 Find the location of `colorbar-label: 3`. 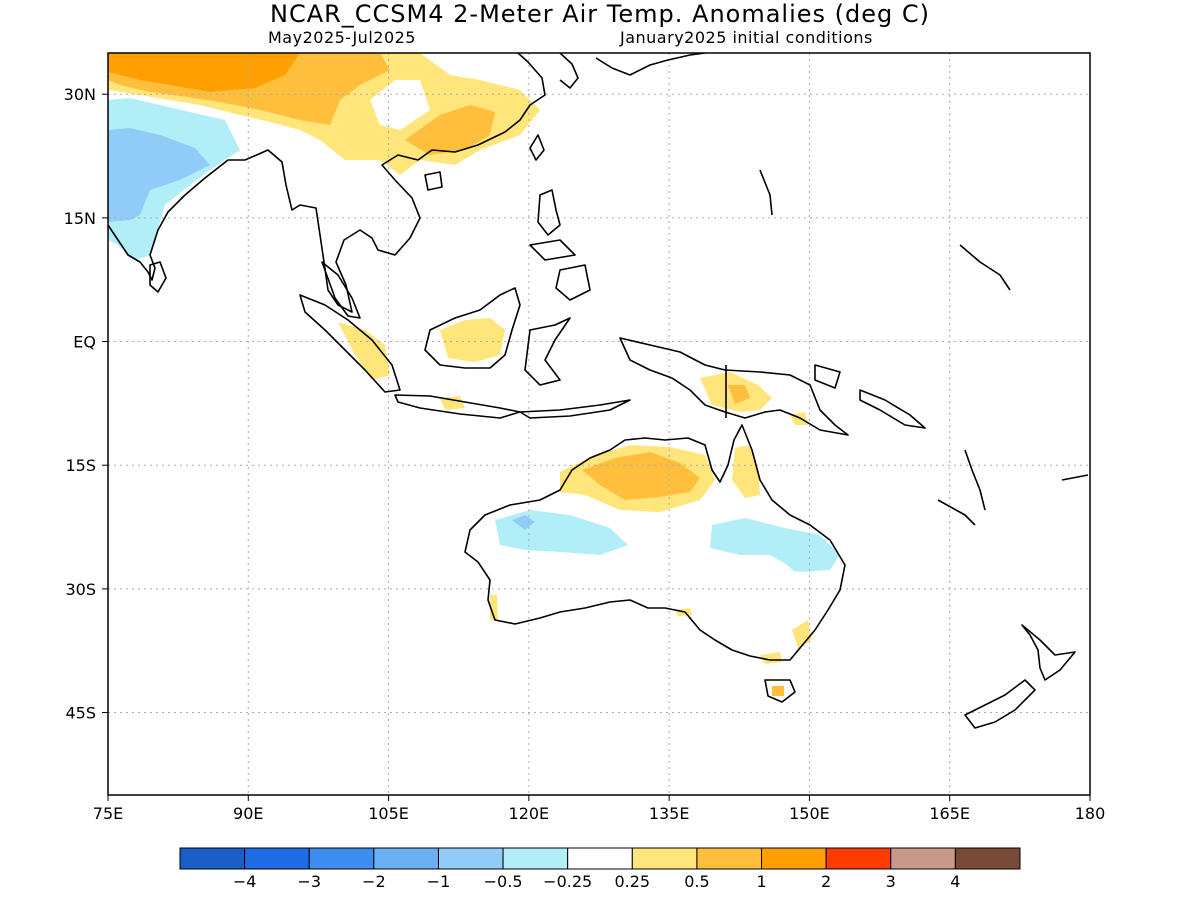

colorbar-label: 3 is located at coordinates (891, 881).